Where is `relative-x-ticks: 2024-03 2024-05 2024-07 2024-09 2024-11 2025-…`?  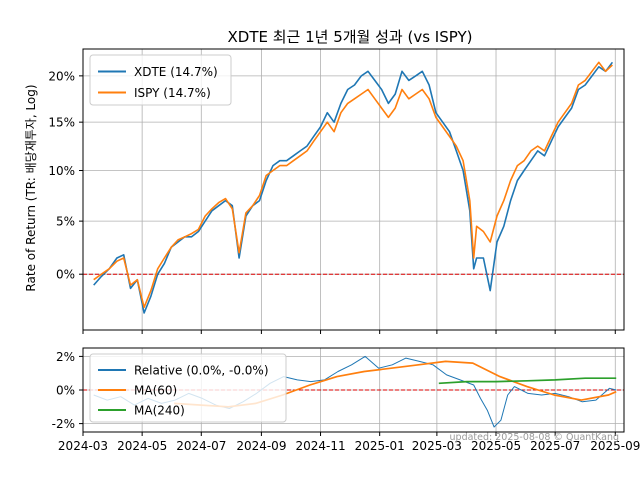 relative-x-ticks: 2024-03 2024-05 2024-07 2024-09 2024-11 2025-… is located at coordinates (349, 442).